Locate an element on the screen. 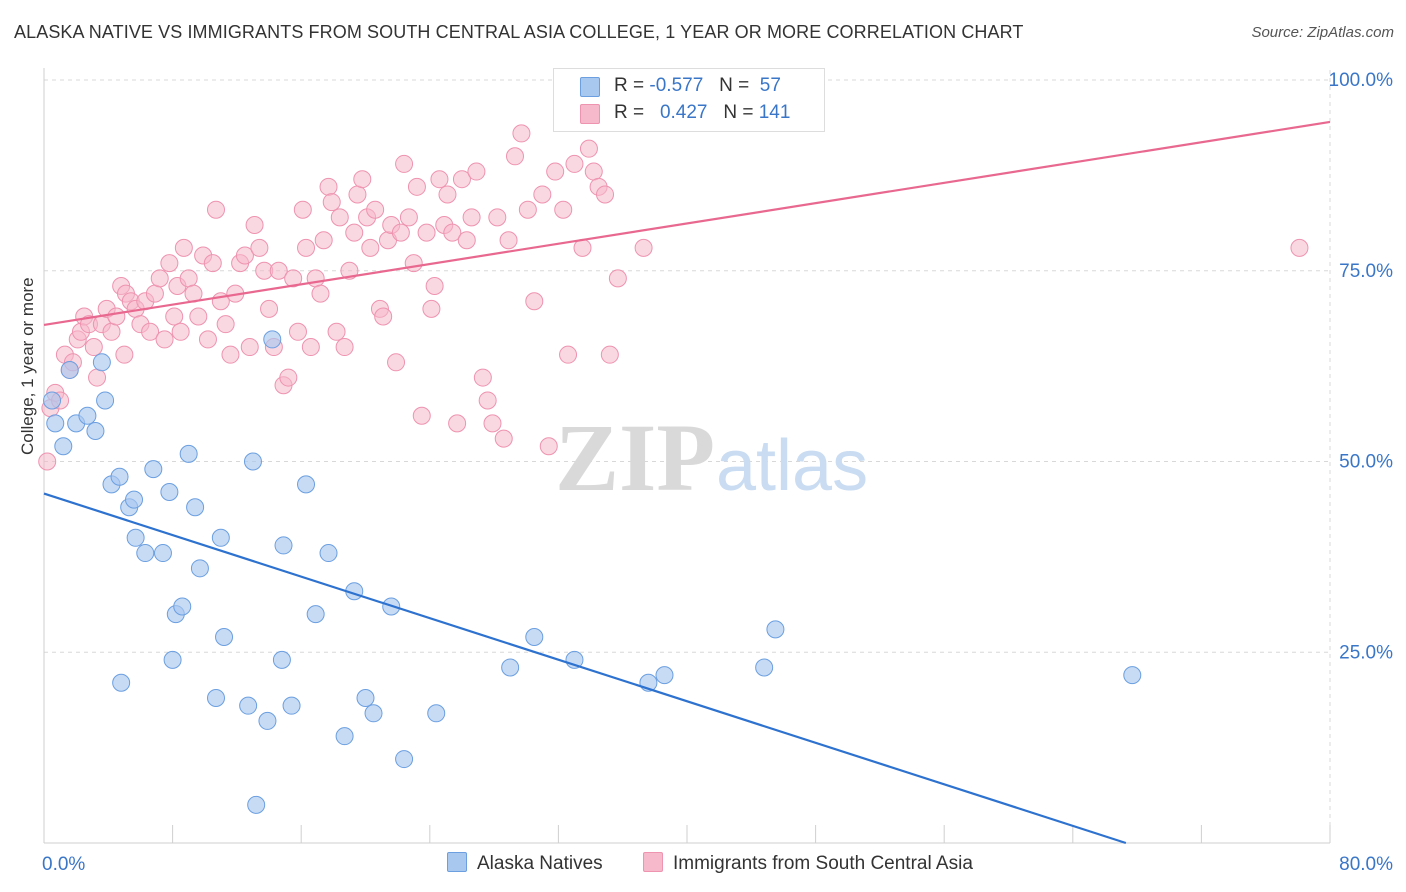  bottom-legend-blue: Alaska Natives is located at coordinates (525, 863).